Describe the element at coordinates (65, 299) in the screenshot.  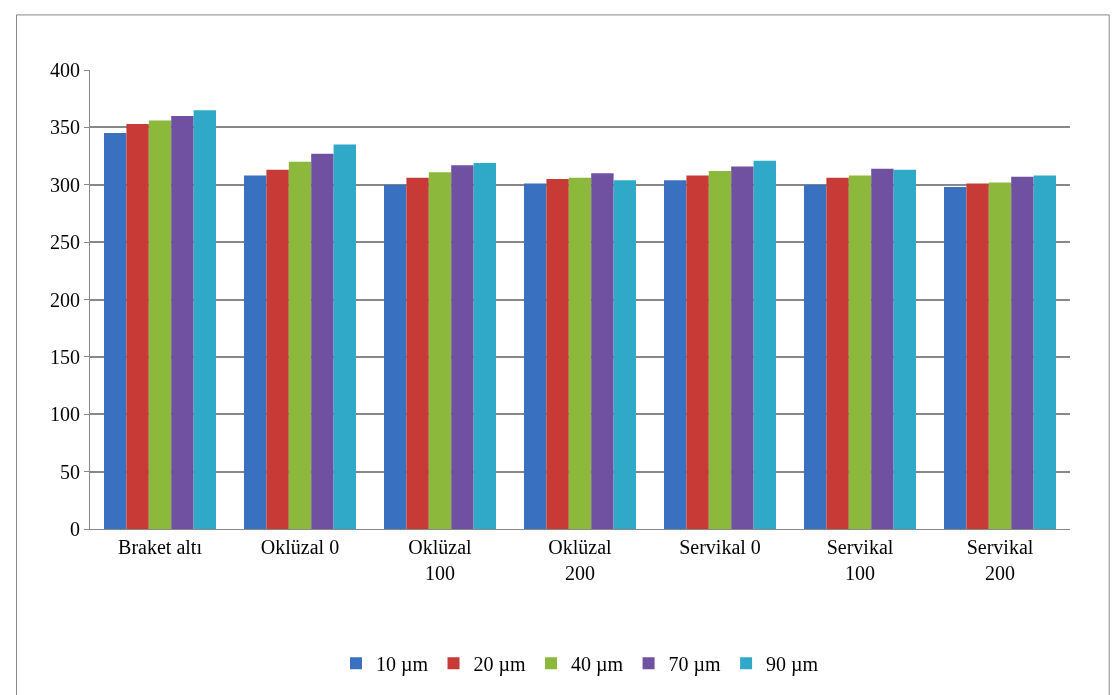
I see `y-tick-label: 200` at that location.